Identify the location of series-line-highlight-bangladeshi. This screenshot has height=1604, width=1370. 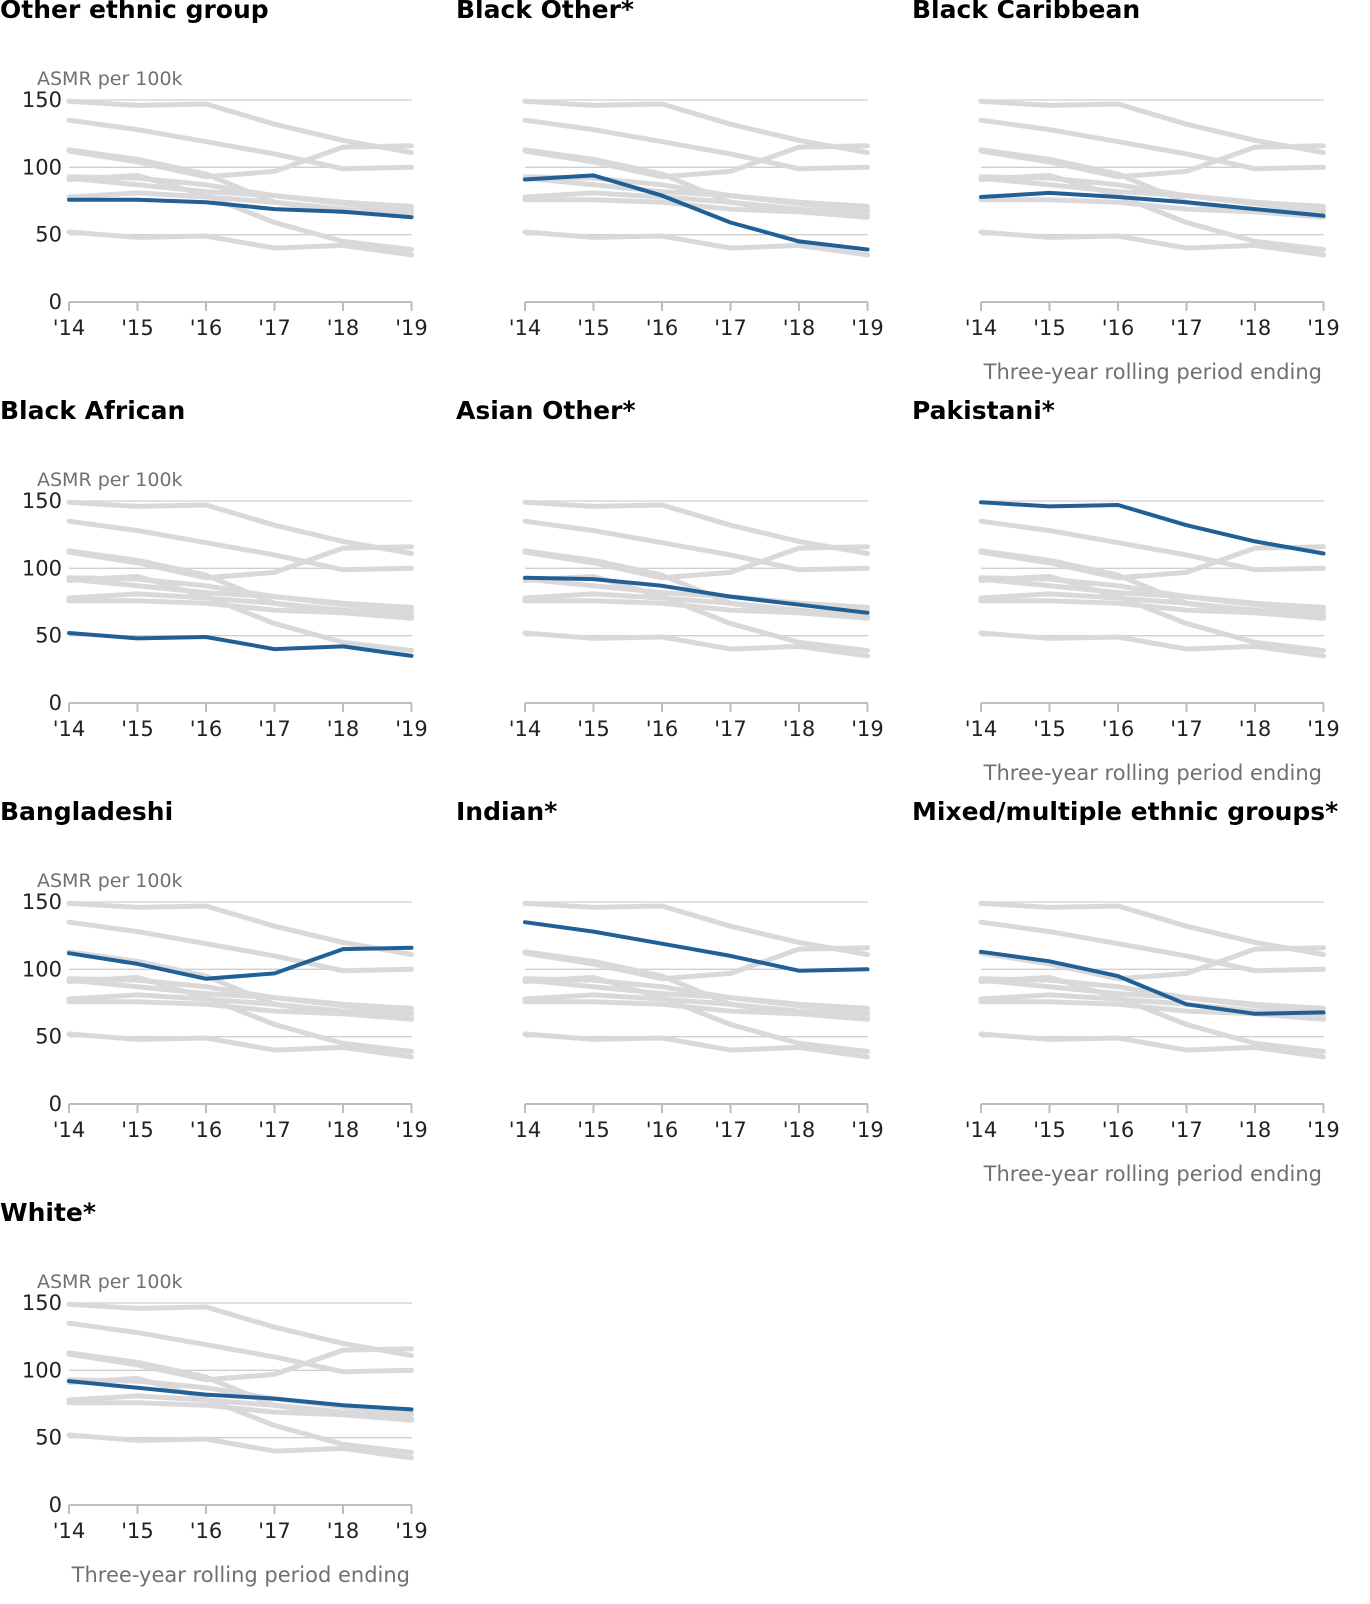
(240, 963).